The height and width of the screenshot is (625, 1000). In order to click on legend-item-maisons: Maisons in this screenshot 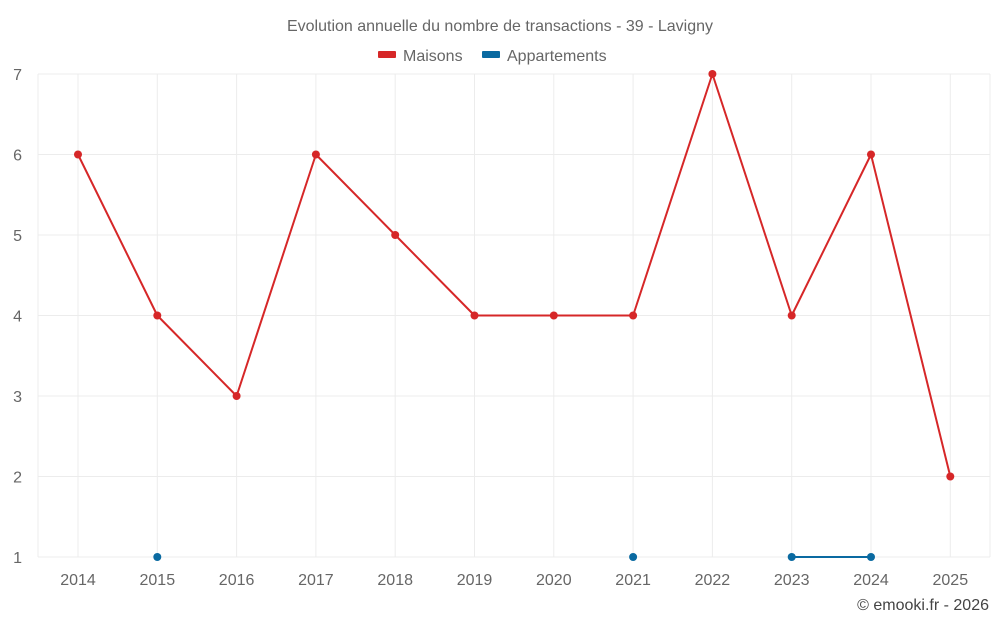, I will do `click(420, 56)`.